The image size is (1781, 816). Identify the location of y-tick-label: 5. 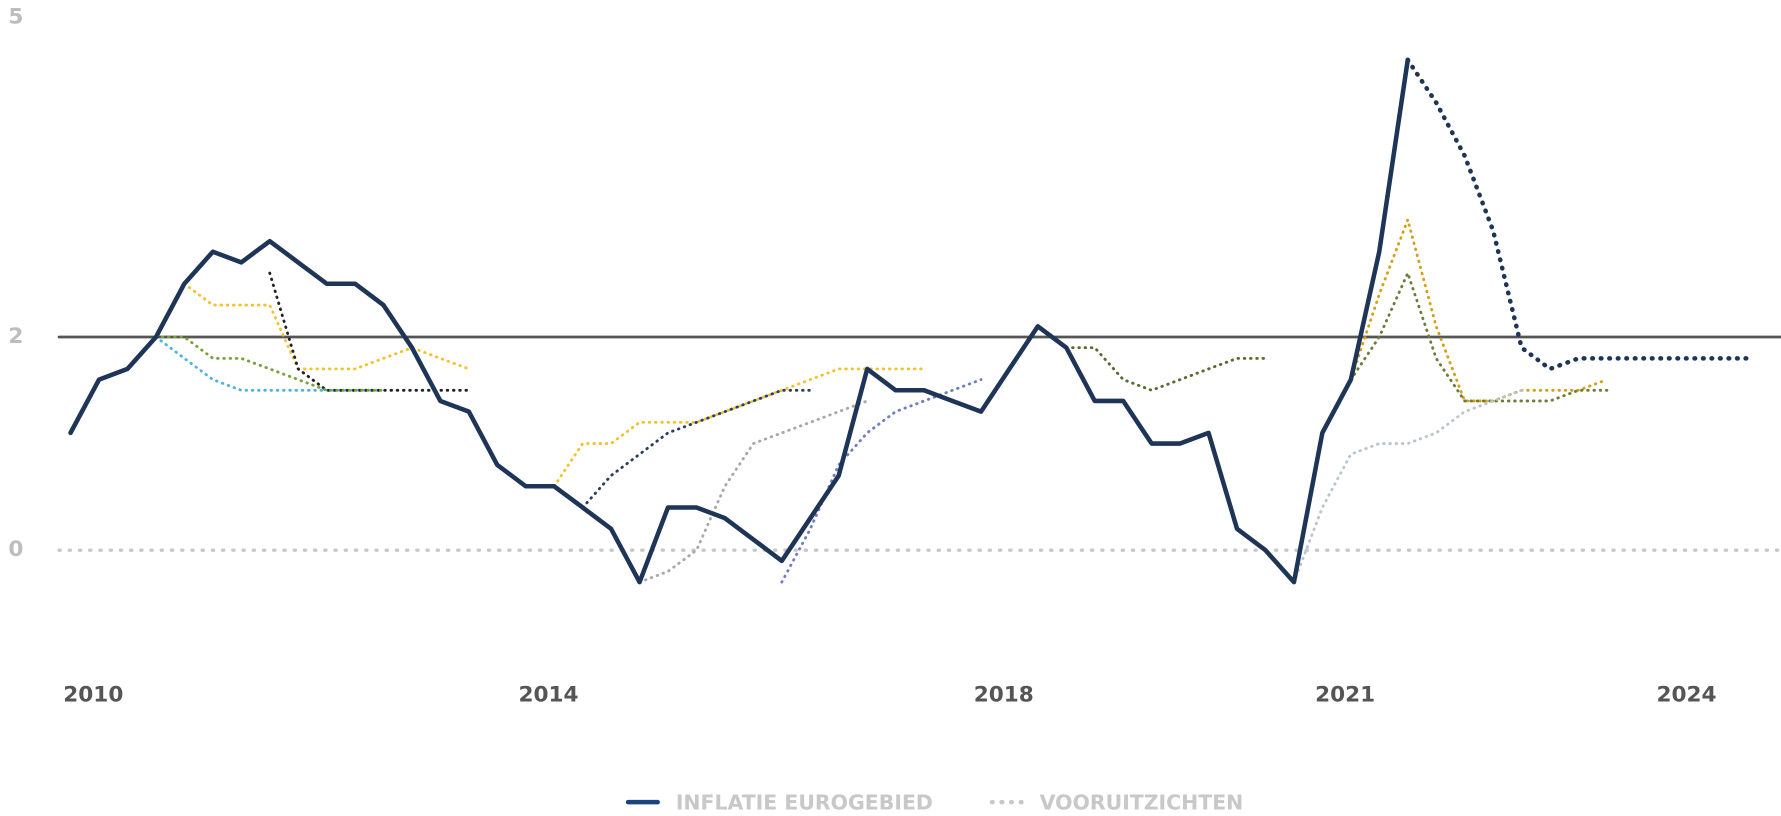
(15, 16).